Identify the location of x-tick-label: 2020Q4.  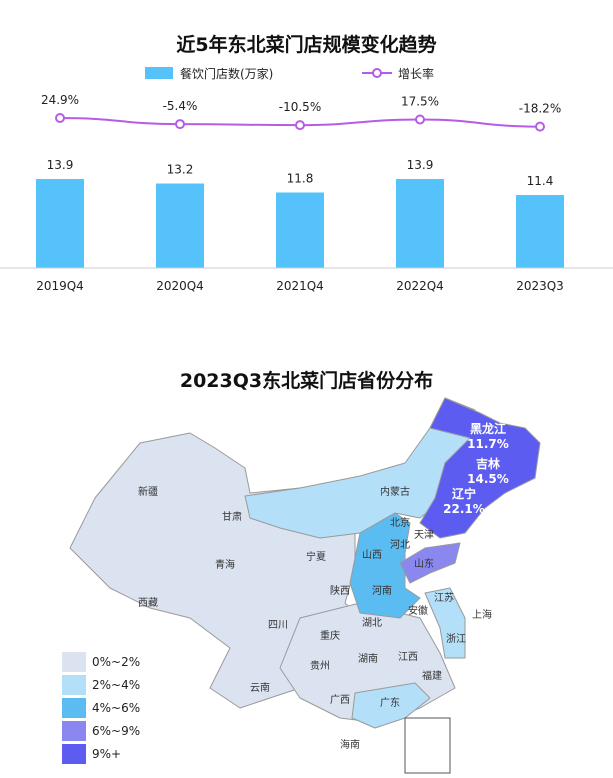
(180, 286).